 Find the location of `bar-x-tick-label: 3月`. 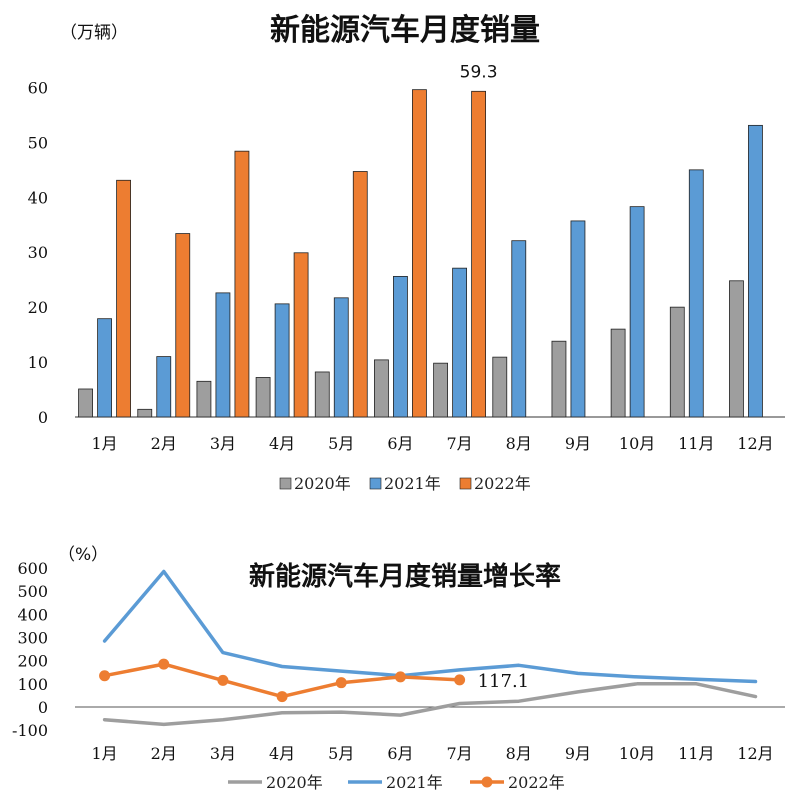

bar-x-tick-label: 3月 is located at coordinates (223, 443).